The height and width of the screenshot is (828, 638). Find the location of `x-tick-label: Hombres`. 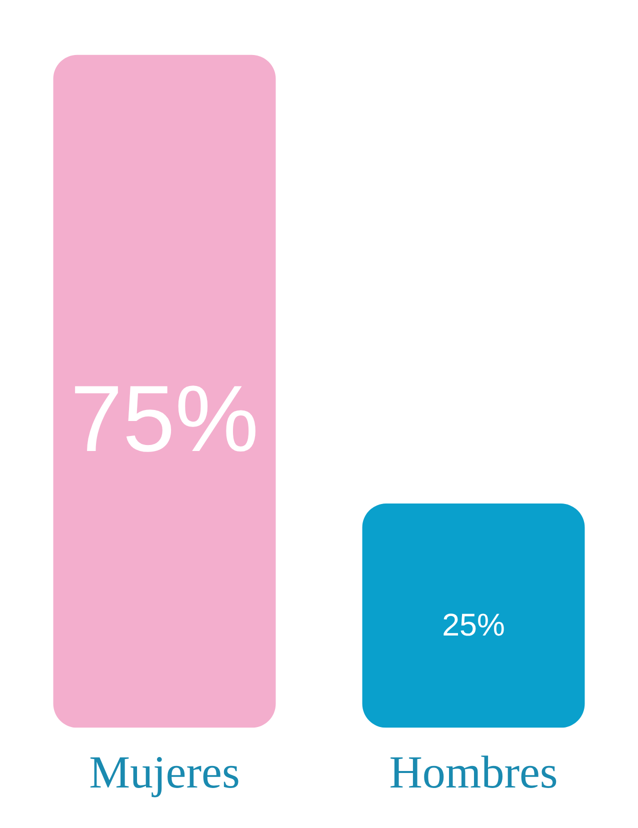

x-tick-label: Hombres is located at coordinates (473, 772).